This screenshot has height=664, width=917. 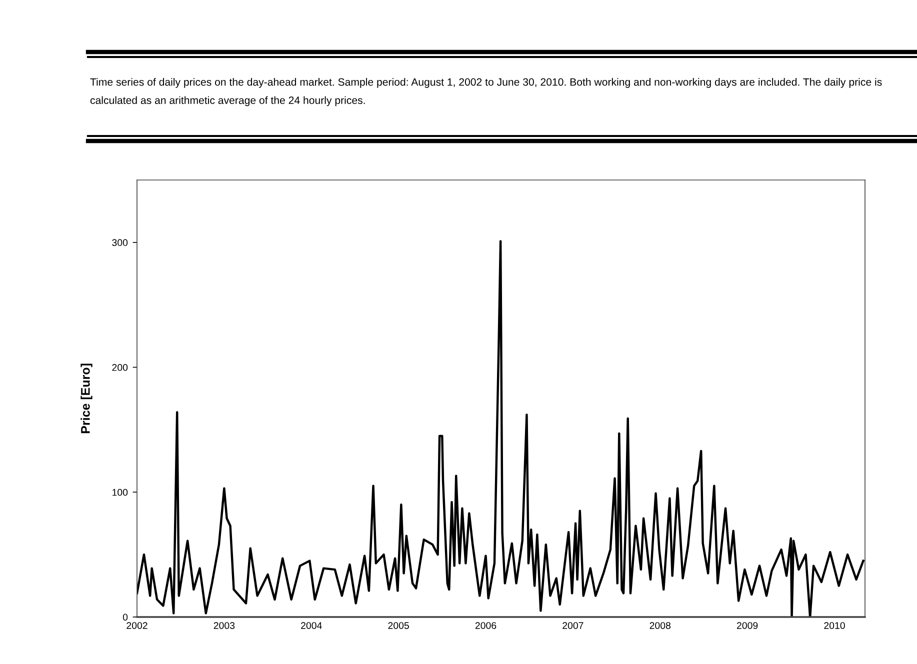 What do you see at coordinates (311, 625) in the screenshot?
I see `x-tick-label: 2004` at bounding box center [311, 625].